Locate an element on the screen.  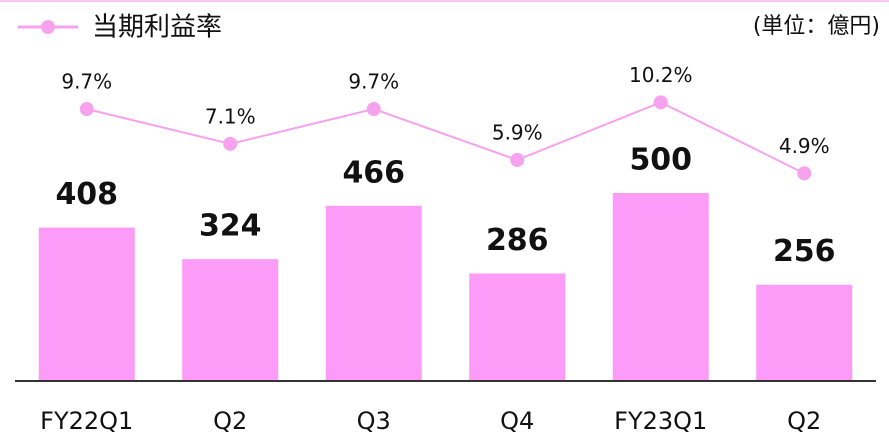
line-value-label: 7.1% is located at coordinates (230, 116).